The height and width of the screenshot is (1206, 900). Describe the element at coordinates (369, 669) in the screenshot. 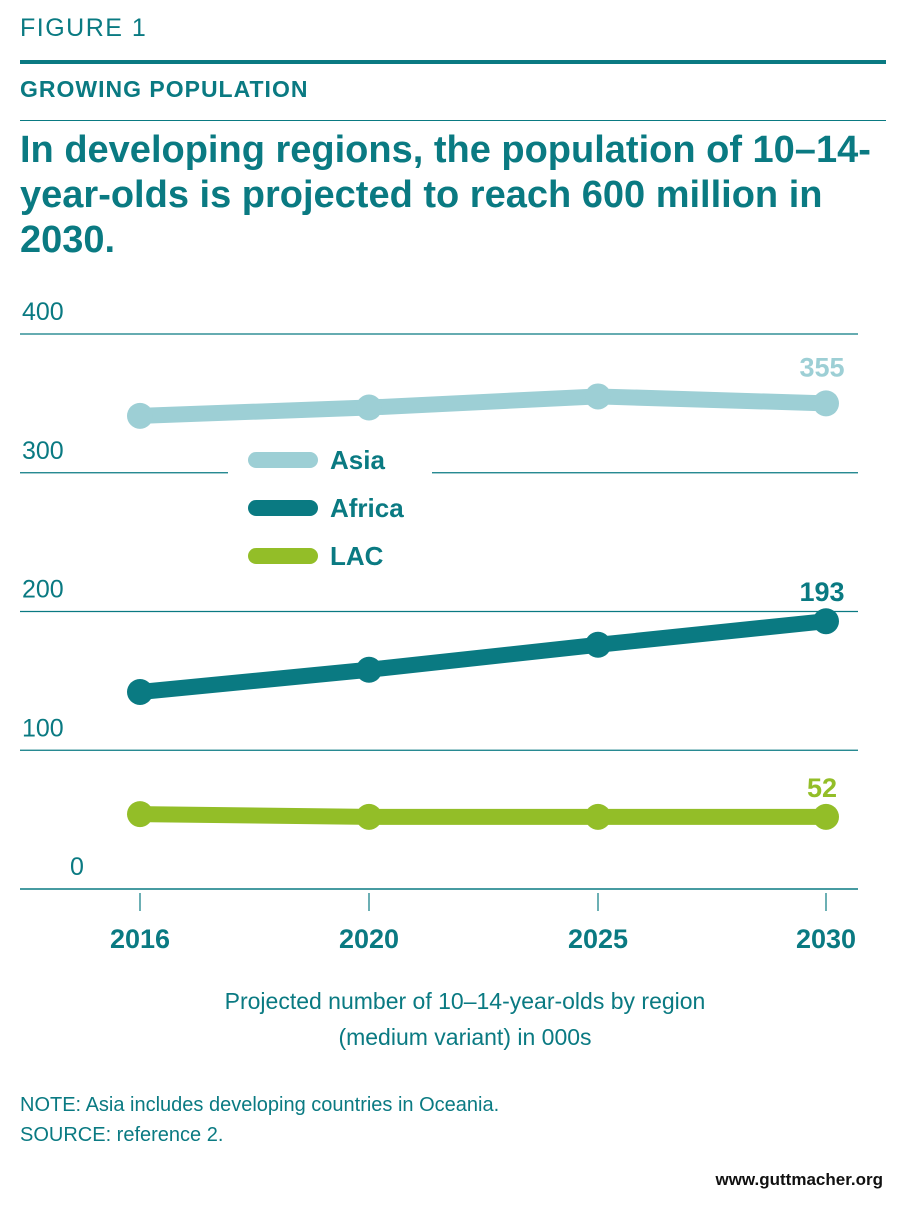

I see `data-point-africa-2020` at that location.